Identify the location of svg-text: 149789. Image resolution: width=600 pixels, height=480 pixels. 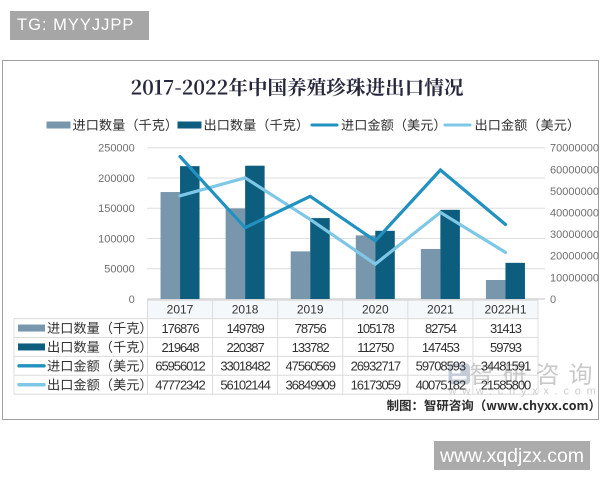
(246, 328).